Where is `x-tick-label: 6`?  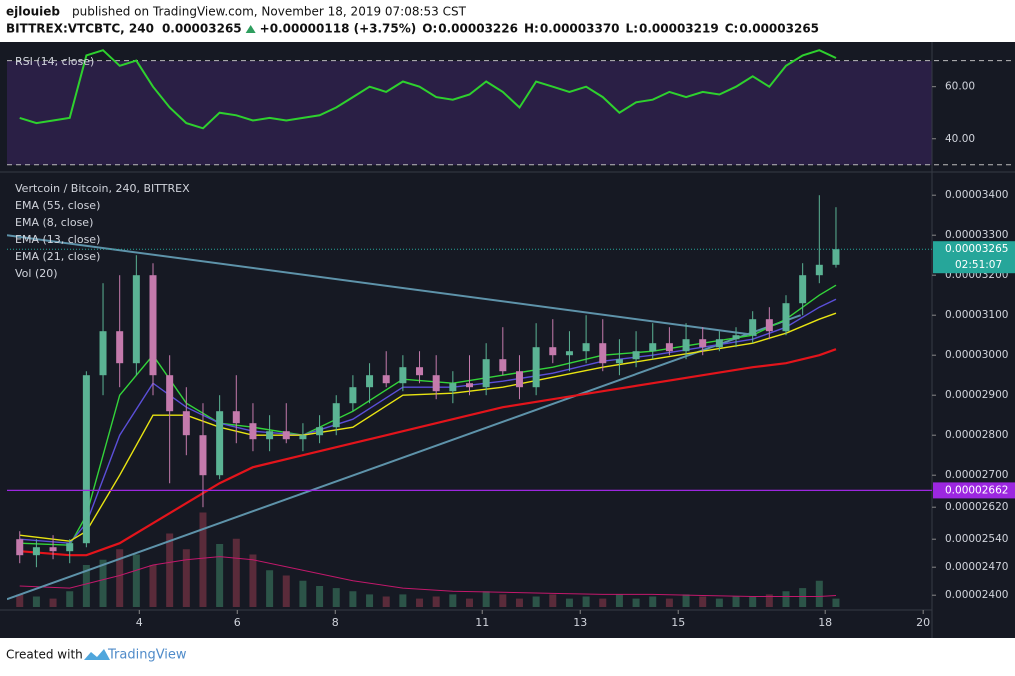
x-tick-label: 6 is located at coordinates (237, 622).